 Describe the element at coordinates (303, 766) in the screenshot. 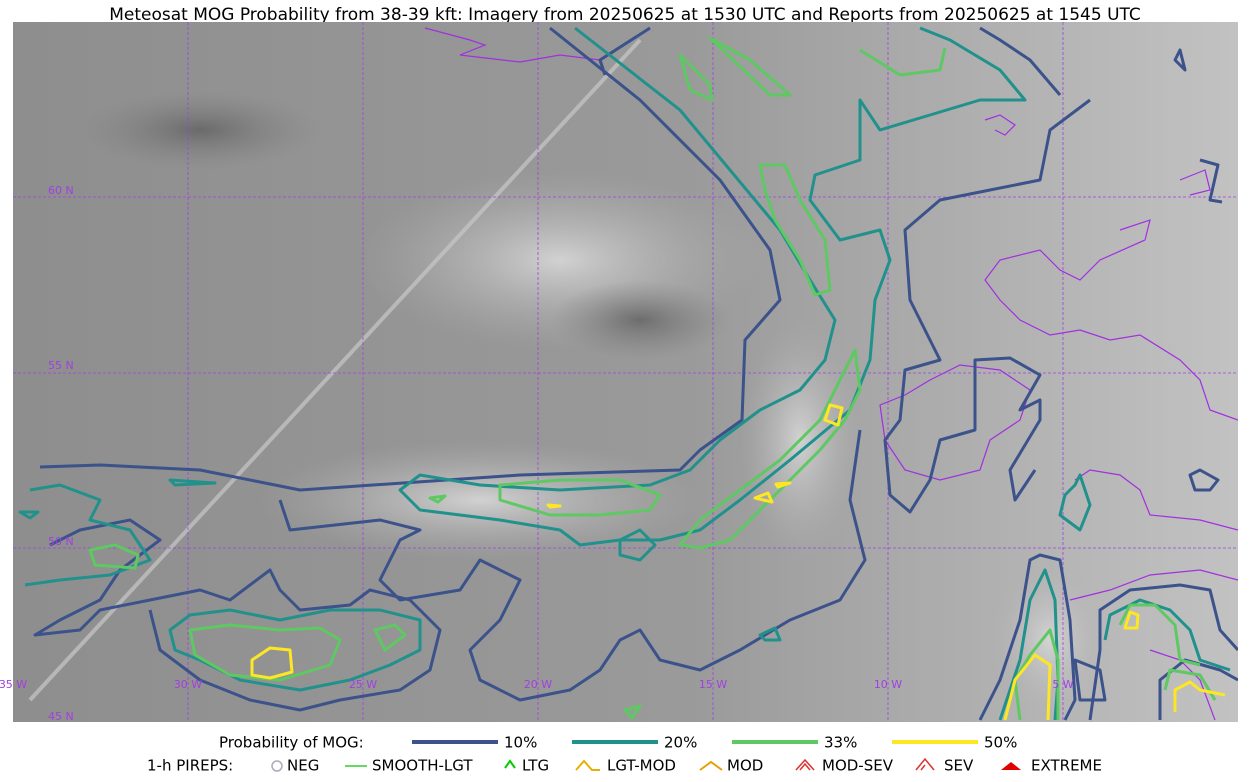

I see `legend-label: NEG` at that location.